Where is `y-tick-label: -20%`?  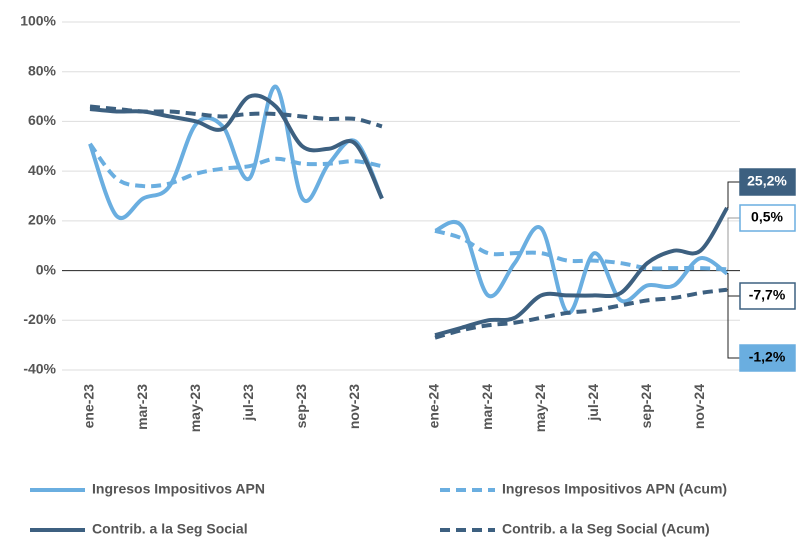 y-tick-label: -20% is located at coordinates (39, 319).